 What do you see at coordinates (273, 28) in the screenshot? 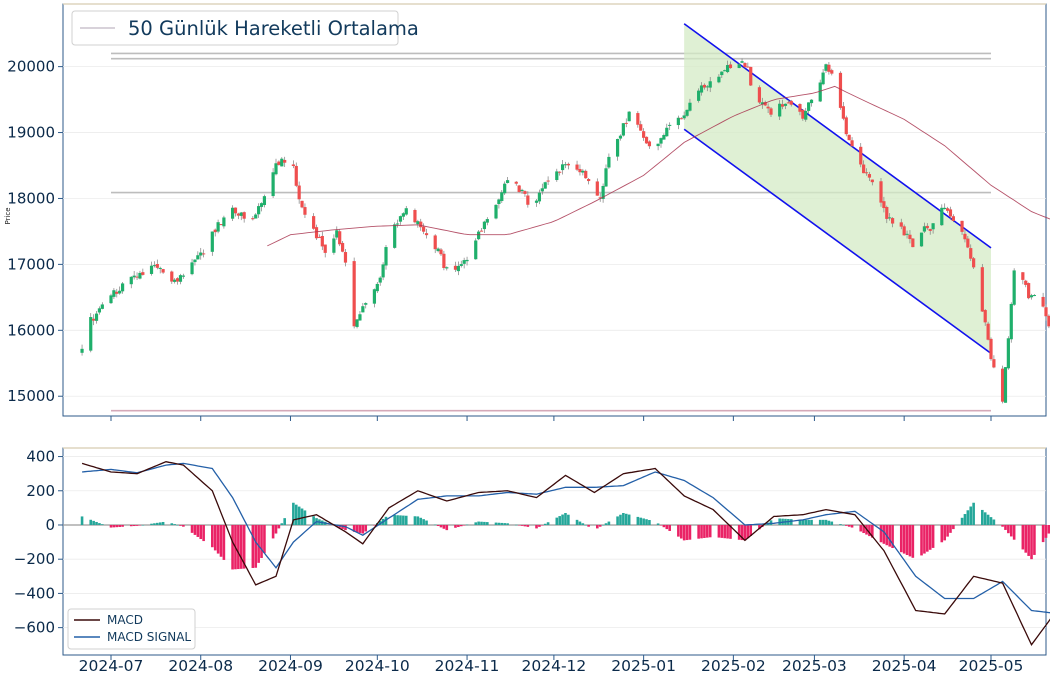
I see `price-legend-label: 50 Günlük Hareketli Ortalama` at bounding box center [273, 28].